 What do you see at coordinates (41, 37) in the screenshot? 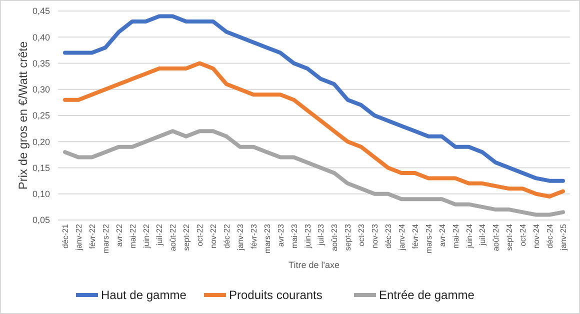
I see `y-tick-label: 0,40` at bounding box center [41, 37].